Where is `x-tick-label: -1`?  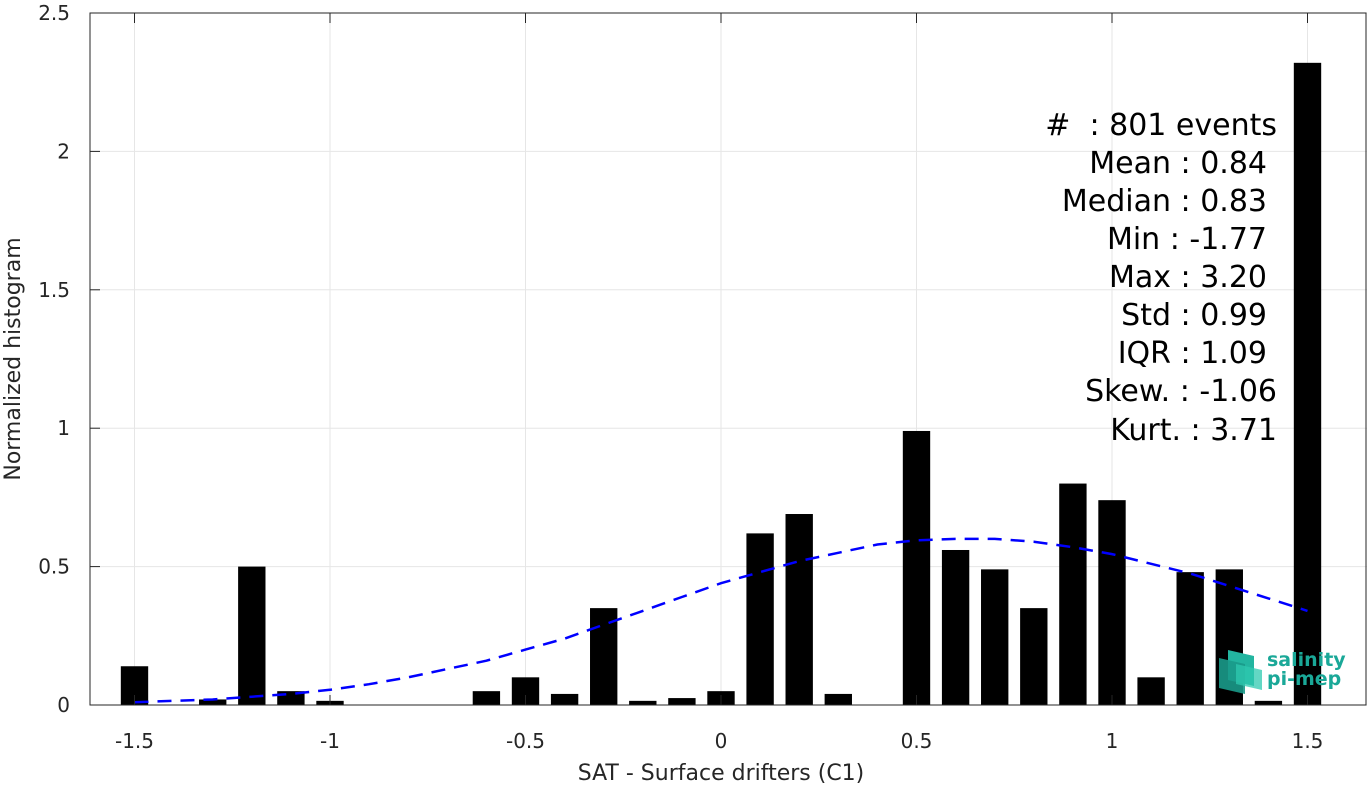 x-tick-label: -1 is located at coordinates (330, 741).